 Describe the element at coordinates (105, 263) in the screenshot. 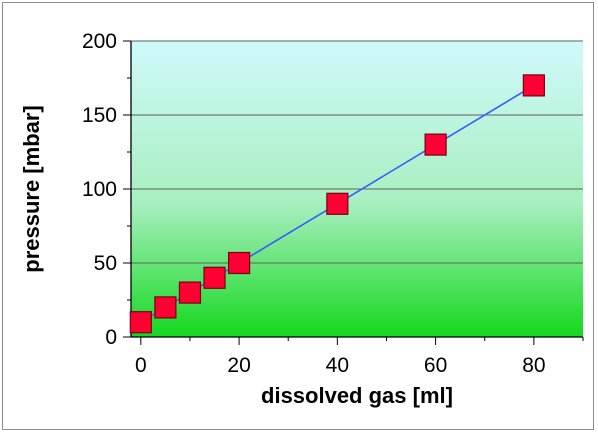

I see `y-tick-label-50: 50` at that location.